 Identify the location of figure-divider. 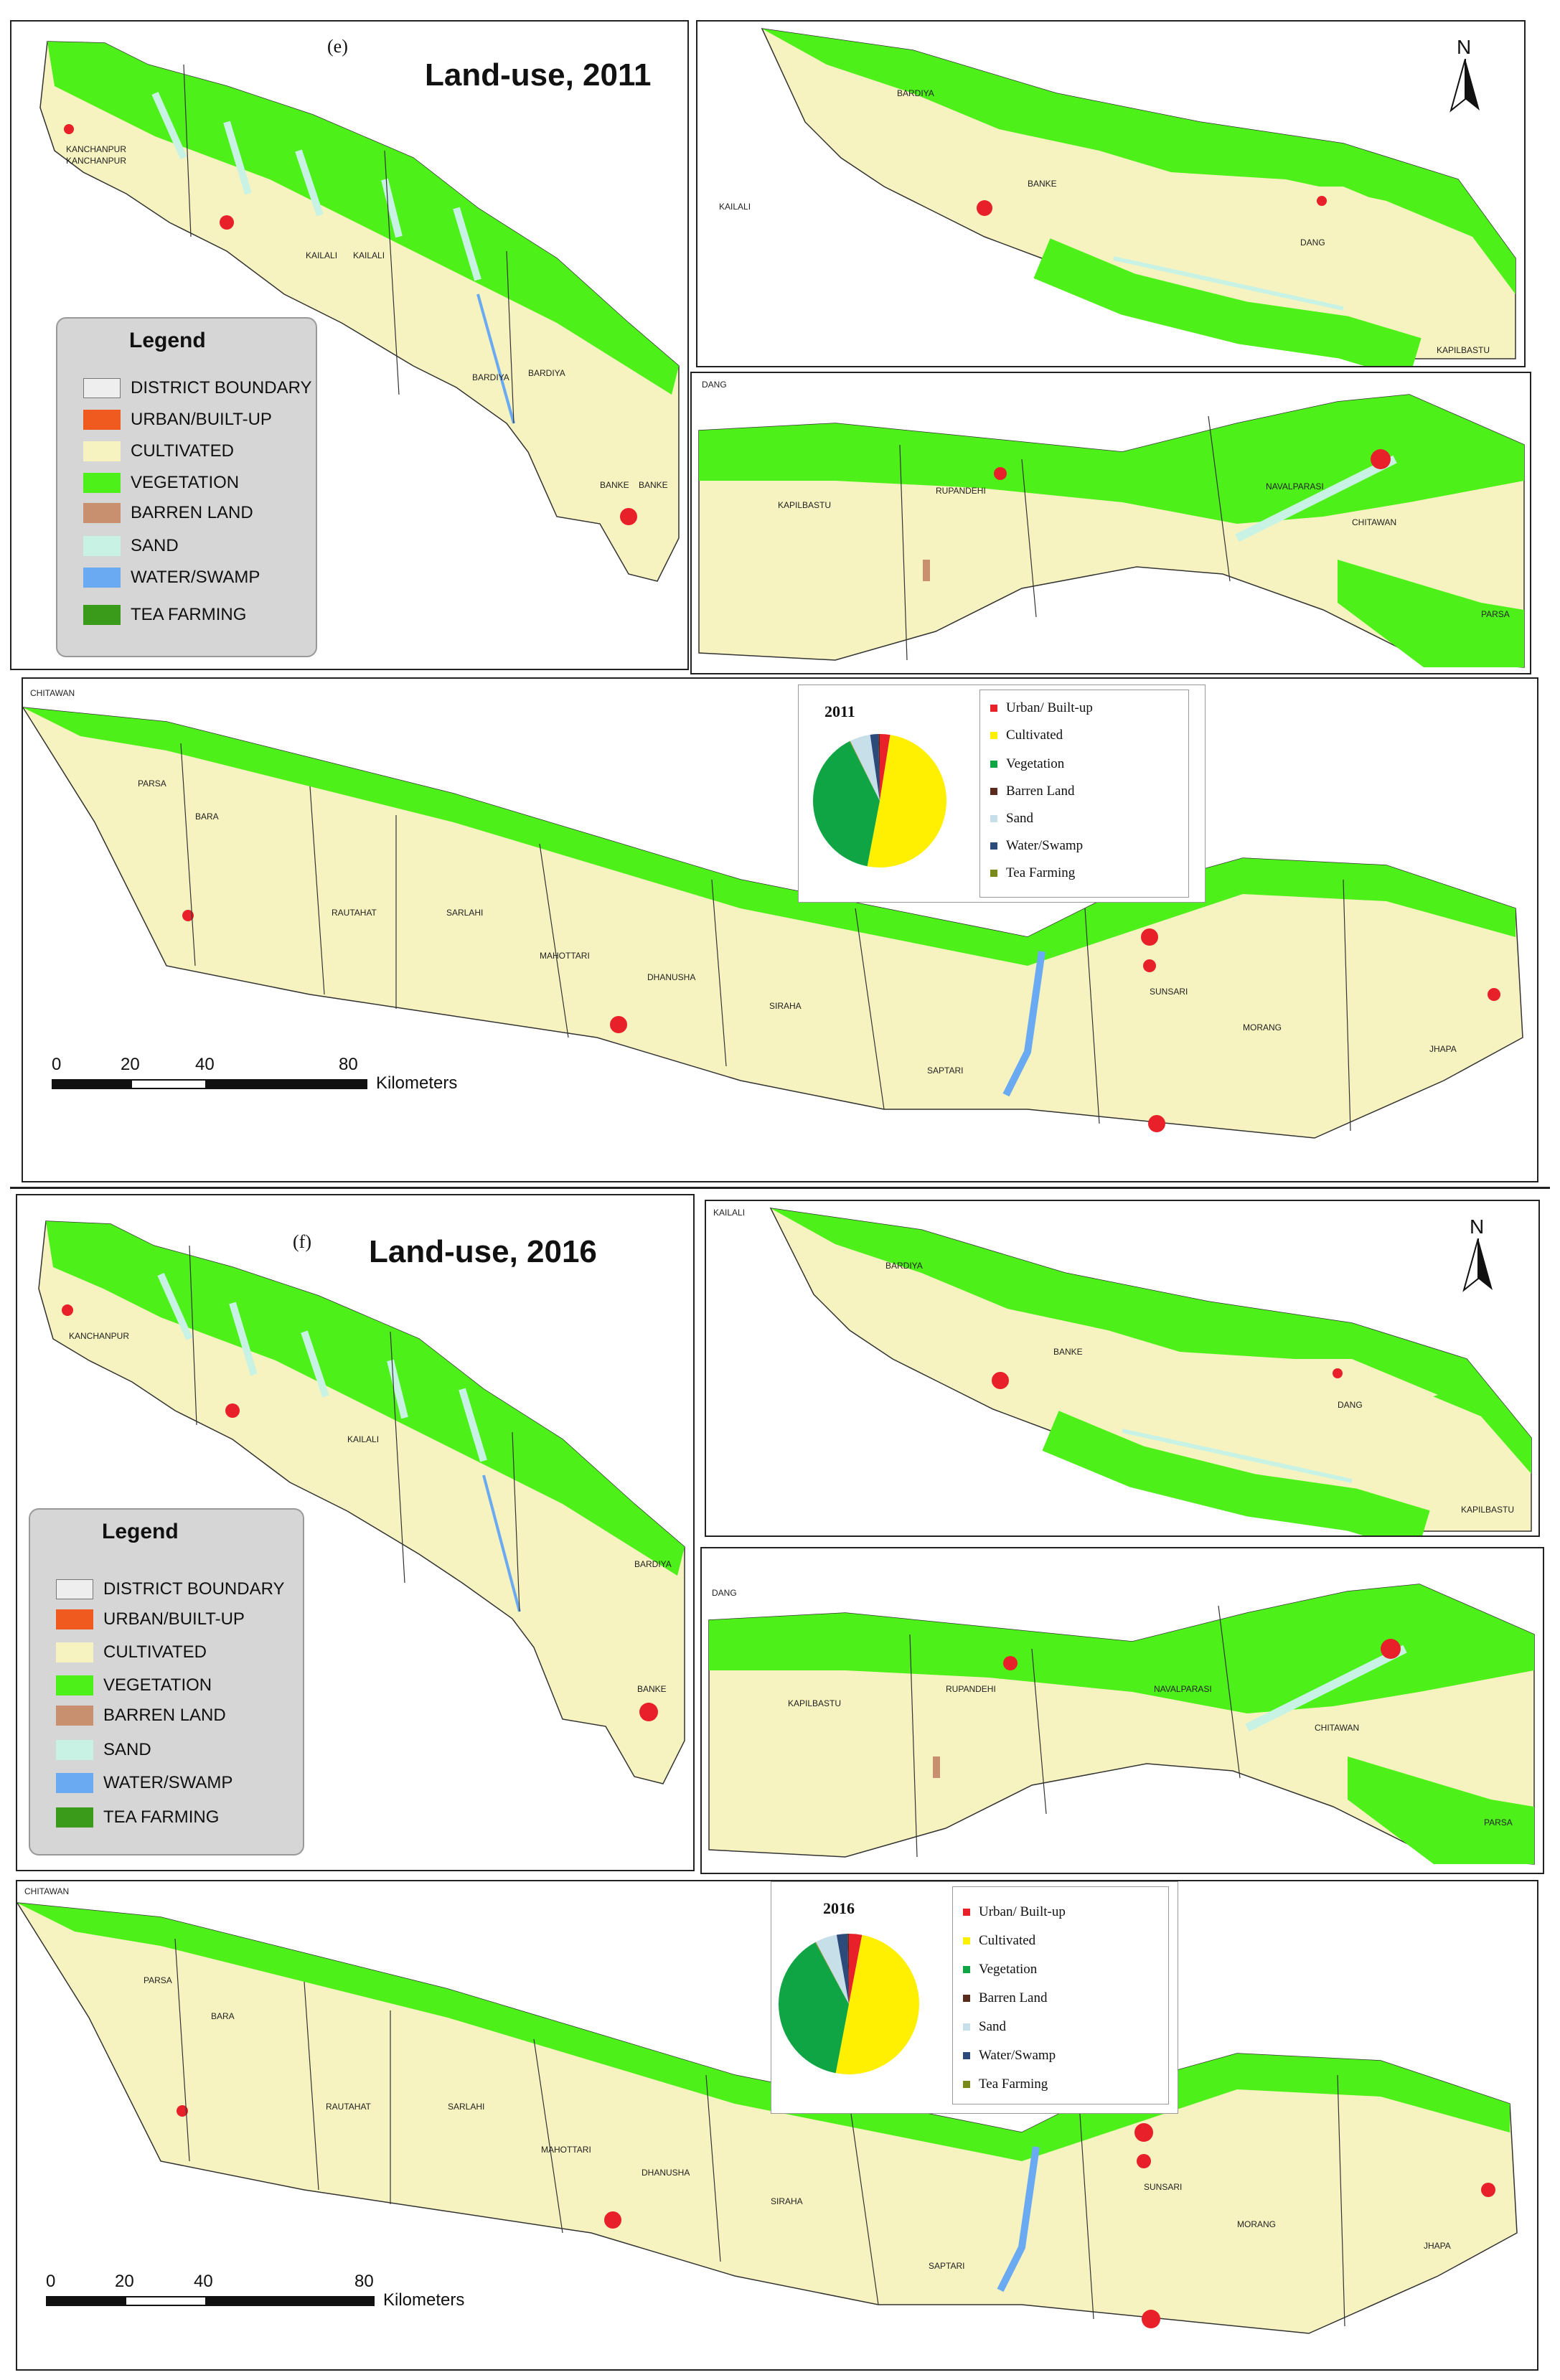
(780, 1188).